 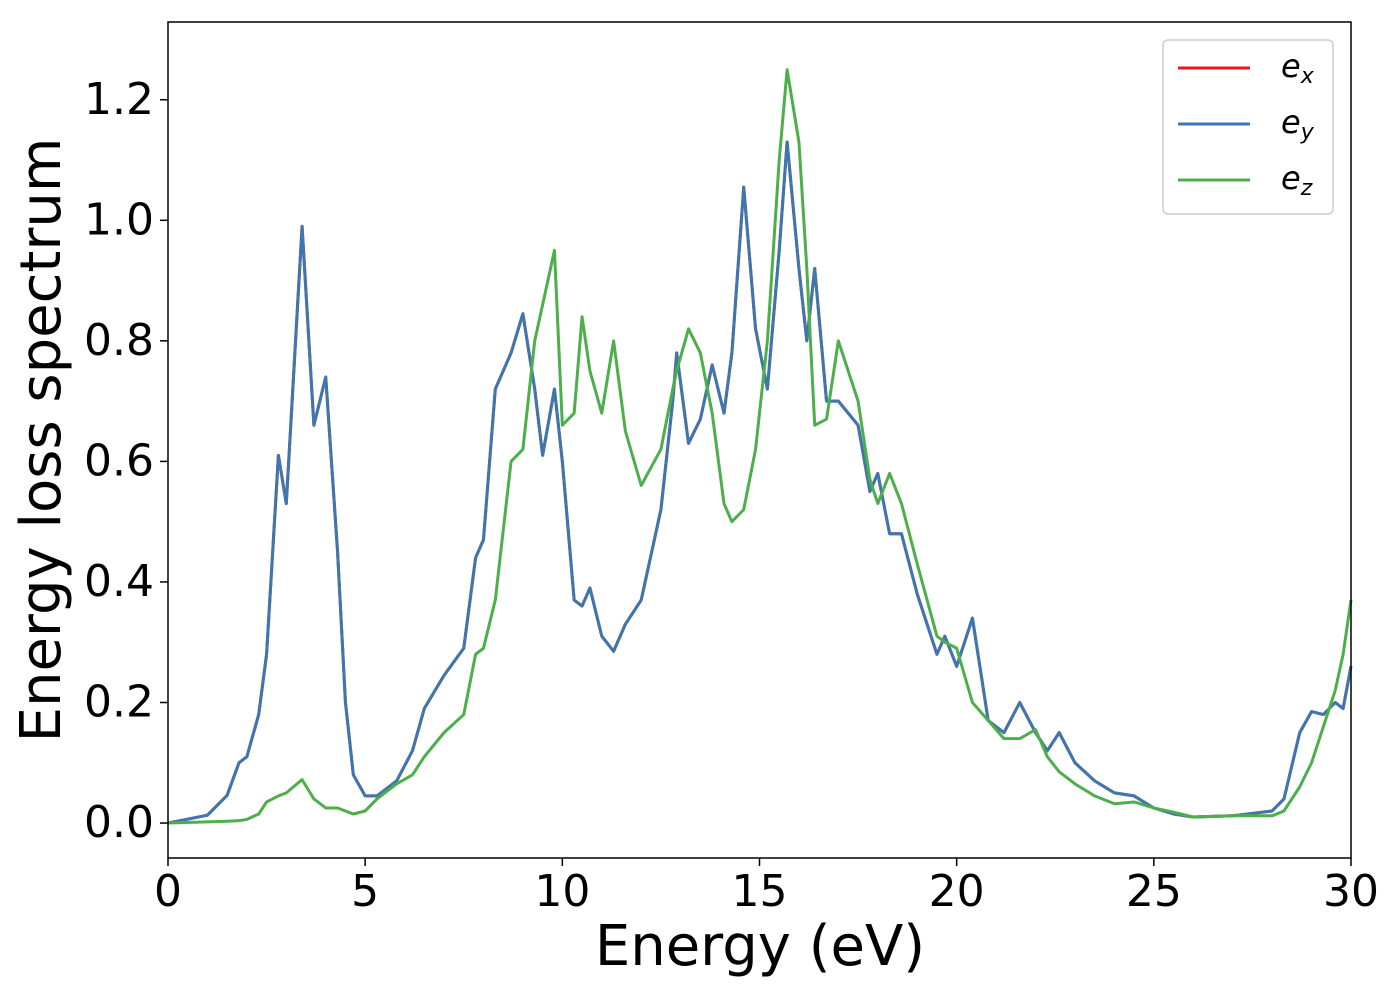 I want to click on x-axis-label: Energy (eV), so click(x=760, y=946).